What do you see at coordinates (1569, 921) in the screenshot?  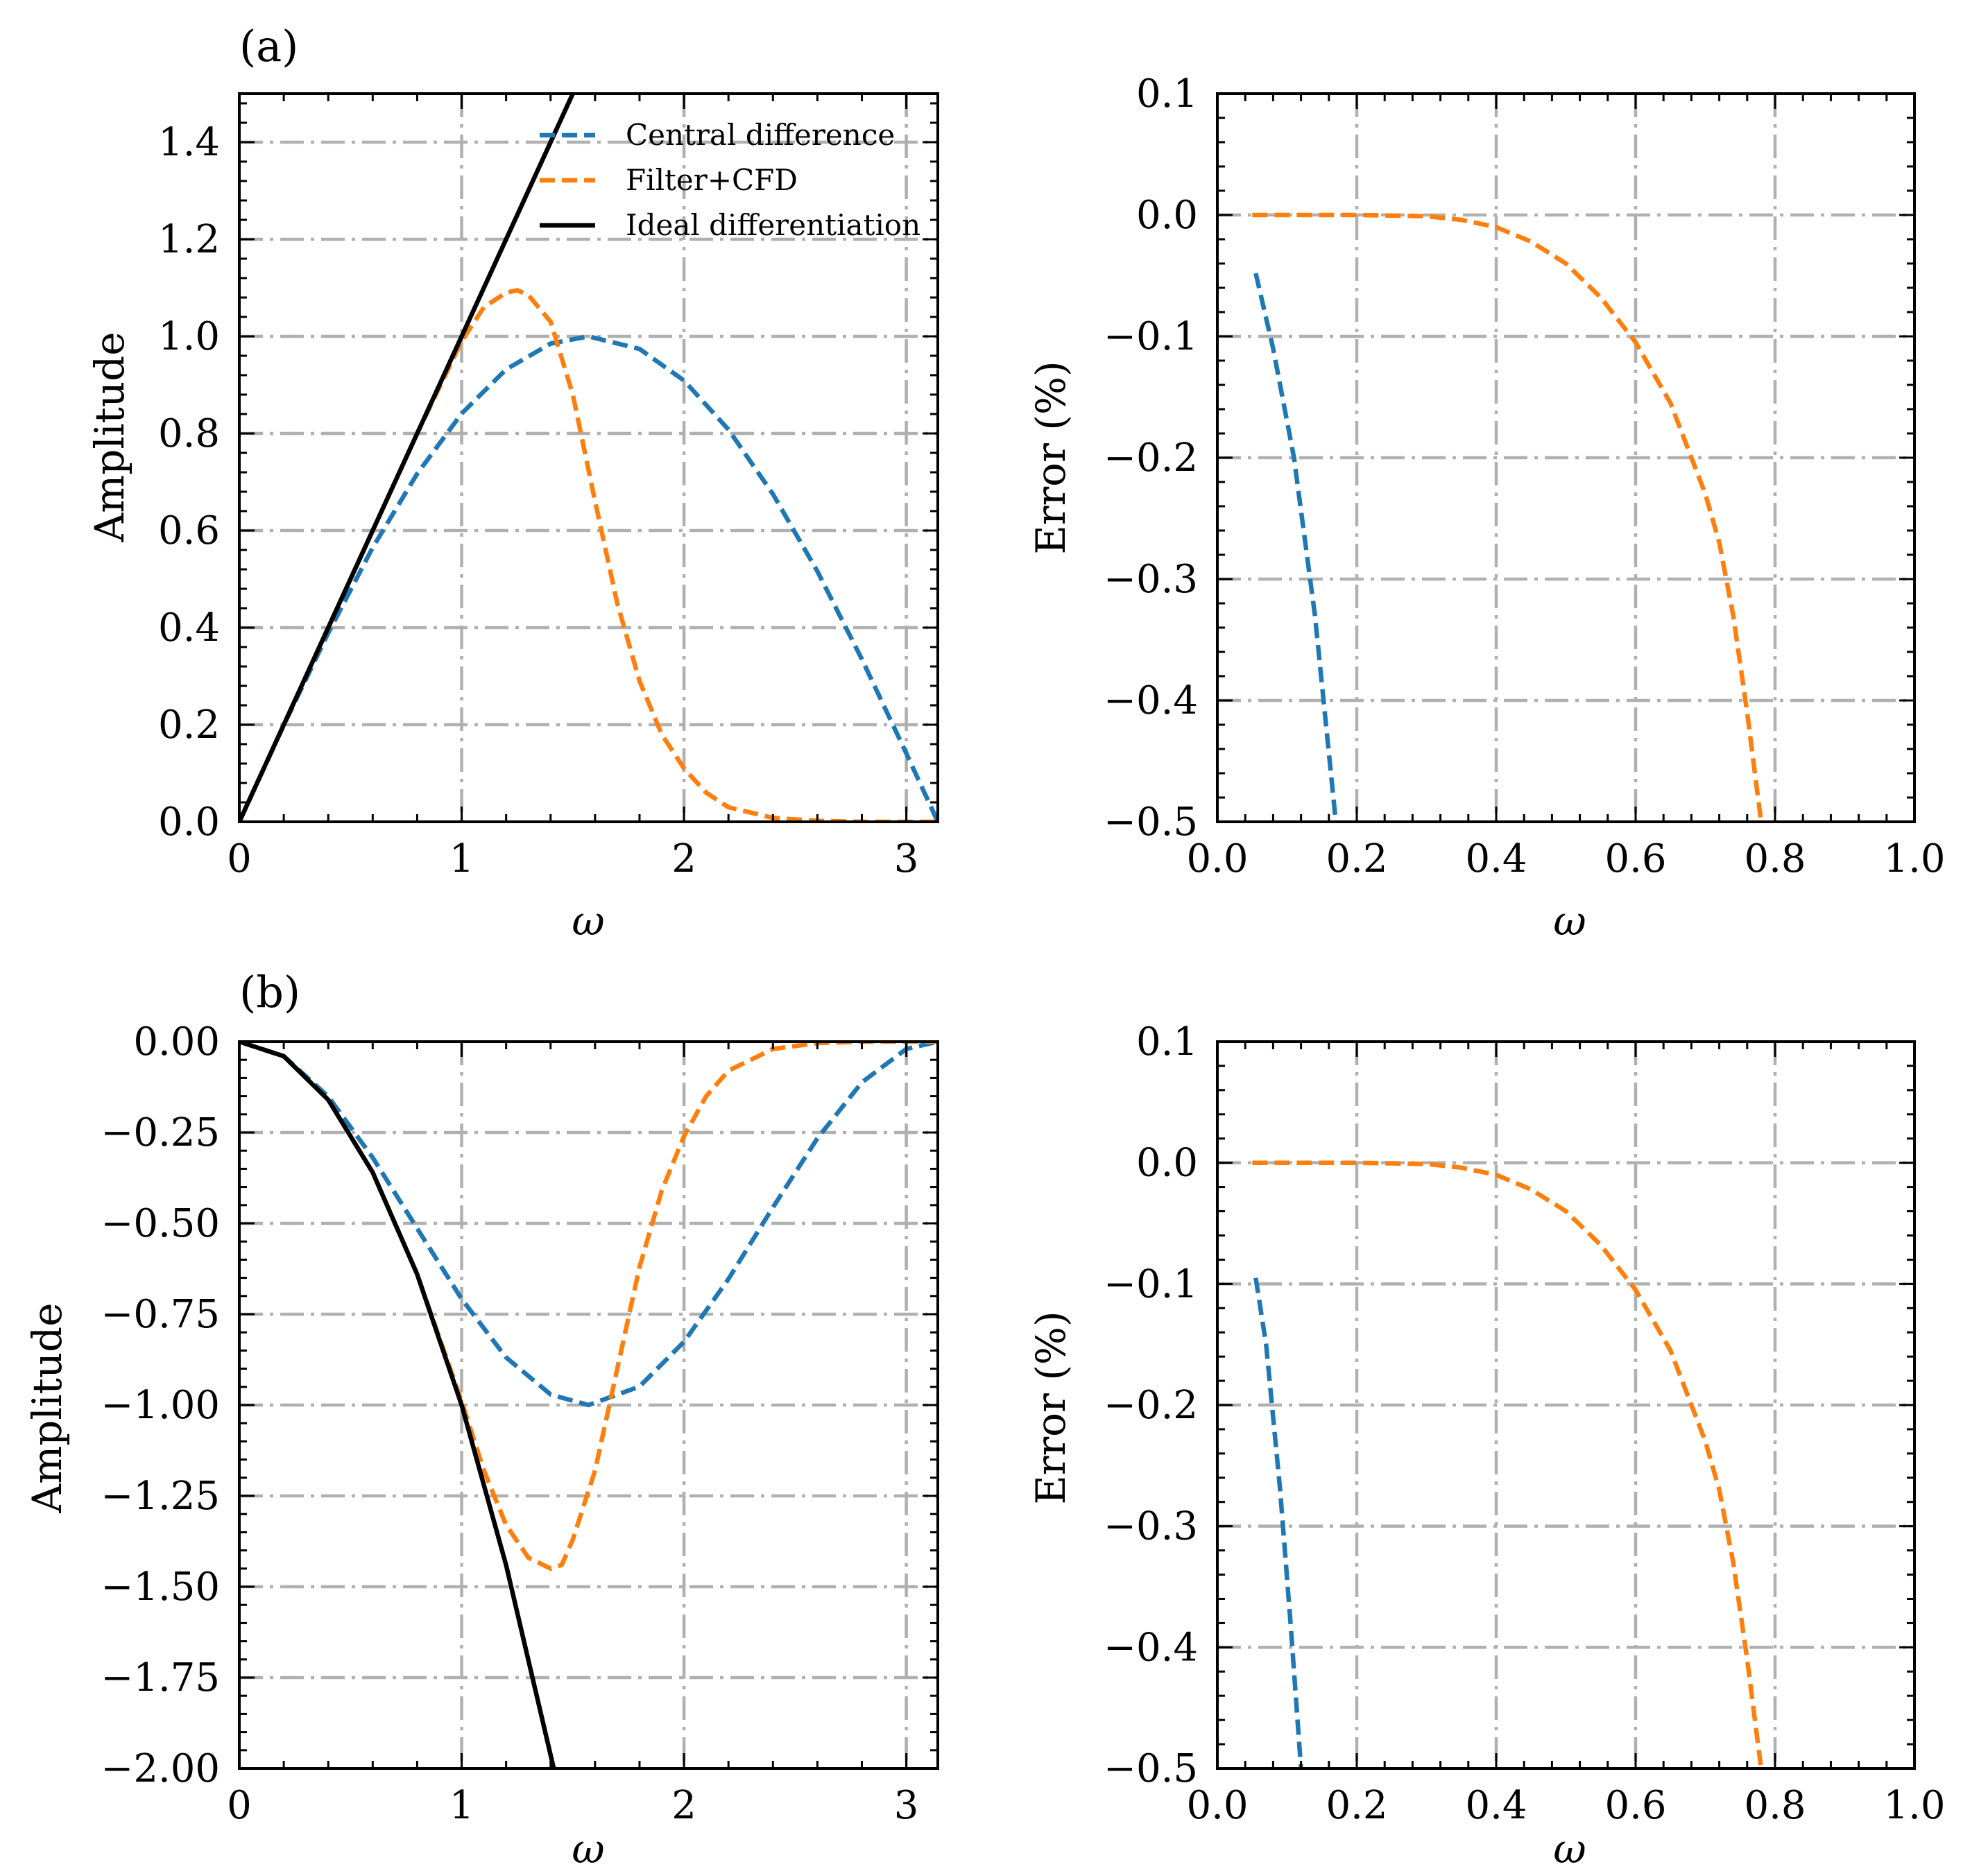 I see `xlabel-a-right: ω` at bounding box center [1569, 921].